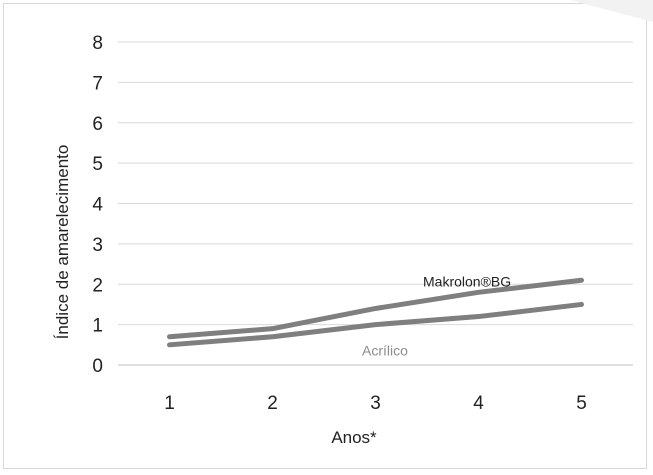 This screenshot has height=475, width=653. I want to click on x-axis-title: Anos*, so click(354, 437).